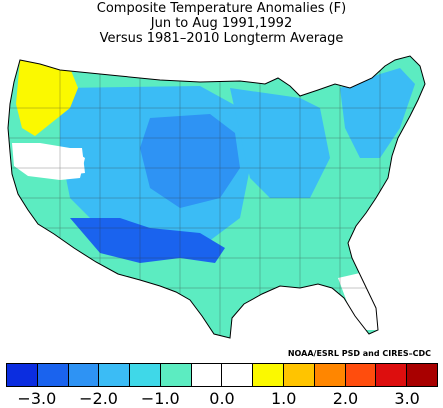 The height and width of the screenshot is (408, 443). Describe the element at coordinates (147, 240) in the screenshot. I see `region-southwest` at that location.